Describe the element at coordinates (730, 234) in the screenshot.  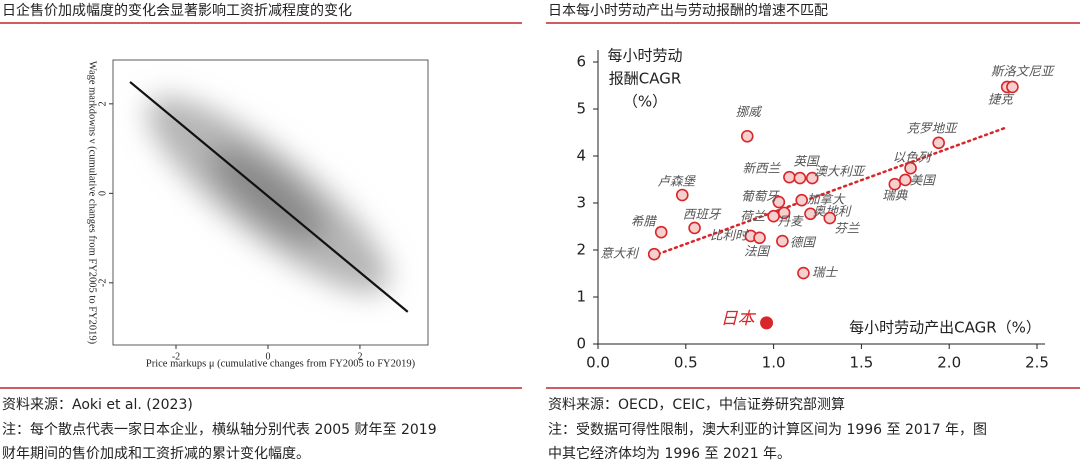
I see `point-label: 比利时` at that location.